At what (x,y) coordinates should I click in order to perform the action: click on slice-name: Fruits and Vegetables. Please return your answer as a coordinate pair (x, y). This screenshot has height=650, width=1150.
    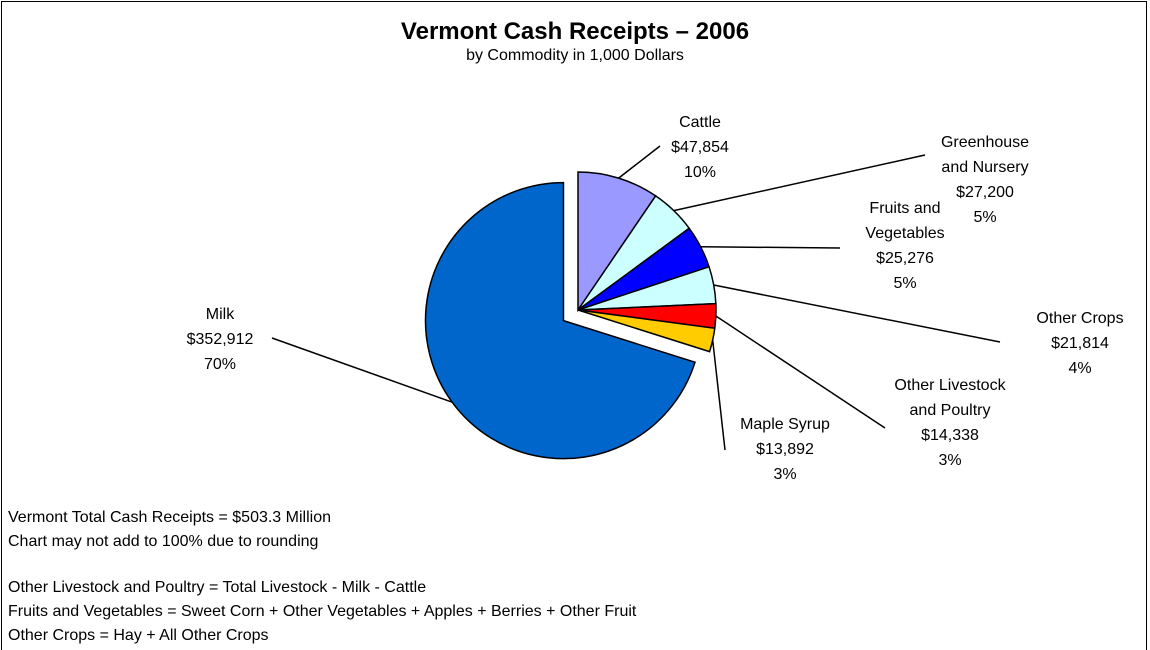
    Looking at the image, I should click on (905, 221).